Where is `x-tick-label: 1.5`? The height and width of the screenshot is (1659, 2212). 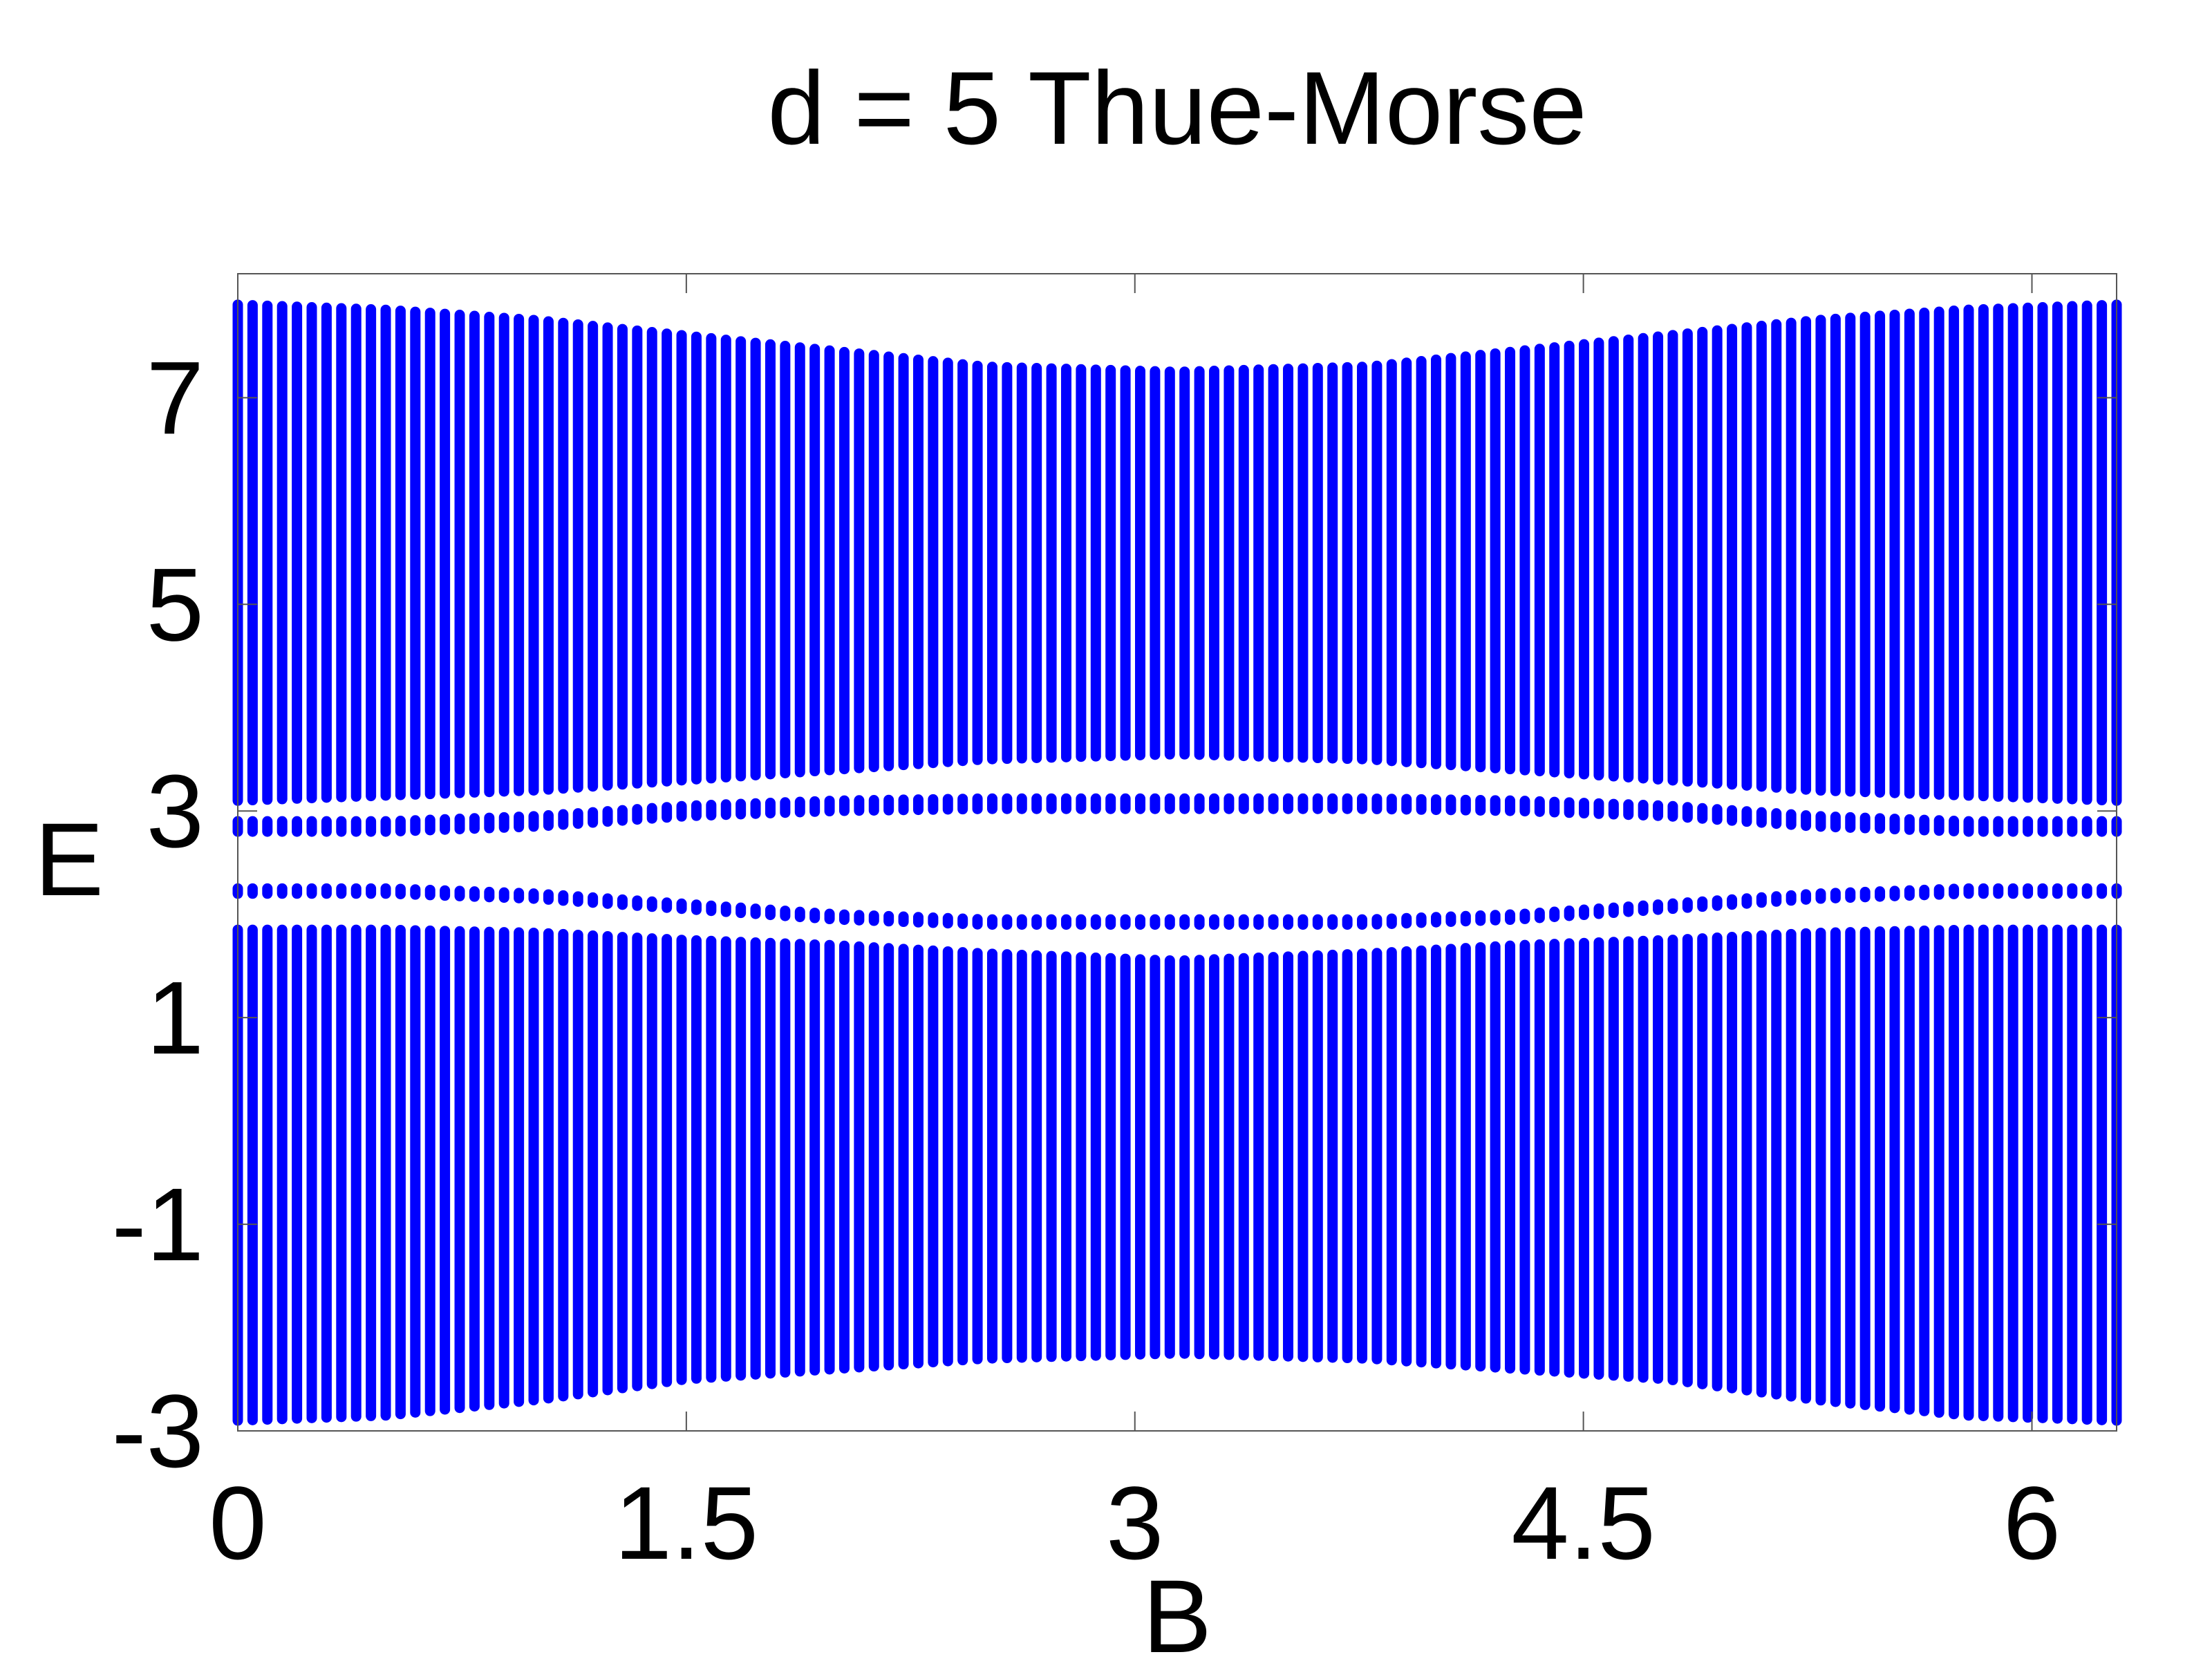
x-tick-label: 1.5 is located at coordinates (687, 1523).